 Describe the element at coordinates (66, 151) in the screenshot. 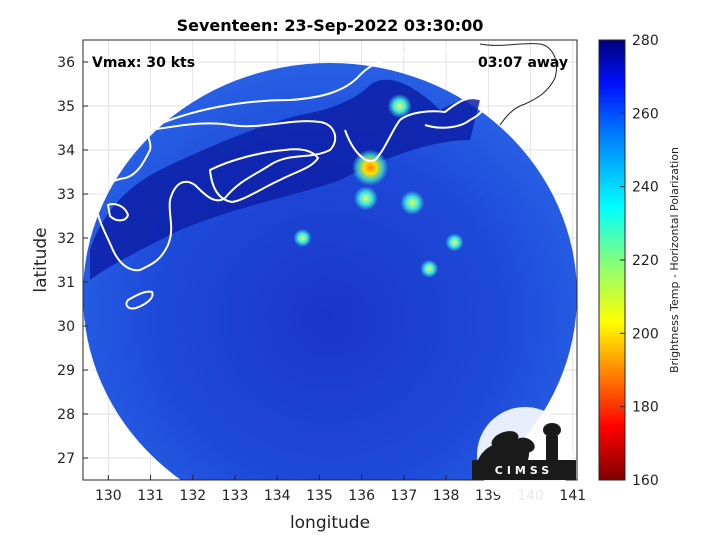

I see `y-tick-label: 34` at that location.